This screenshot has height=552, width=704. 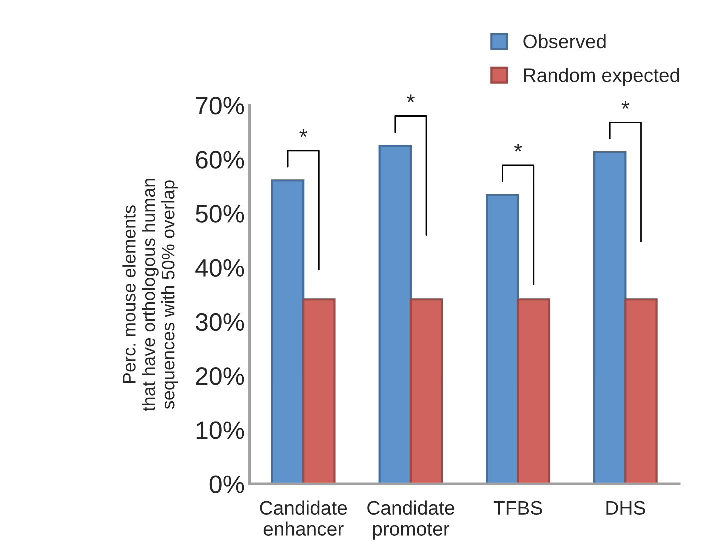 What do you see at coordinates (150, 295) in the screenshot?
I see `y-axis-title: Perc. mouse elements that have orthologous human sequences with 50% overlap` at bounding box center [150, 295].